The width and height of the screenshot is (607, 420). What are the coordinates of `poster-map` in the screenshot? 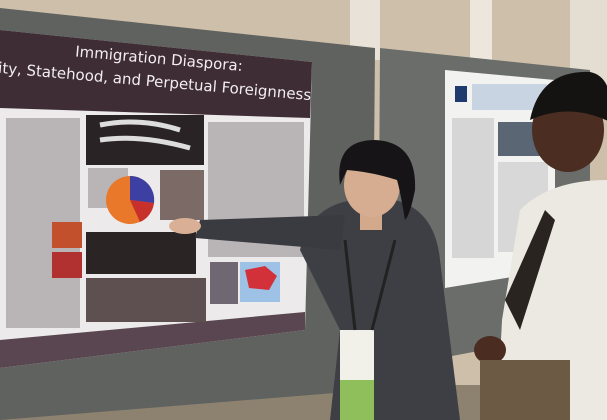 It's located at (261, 278).